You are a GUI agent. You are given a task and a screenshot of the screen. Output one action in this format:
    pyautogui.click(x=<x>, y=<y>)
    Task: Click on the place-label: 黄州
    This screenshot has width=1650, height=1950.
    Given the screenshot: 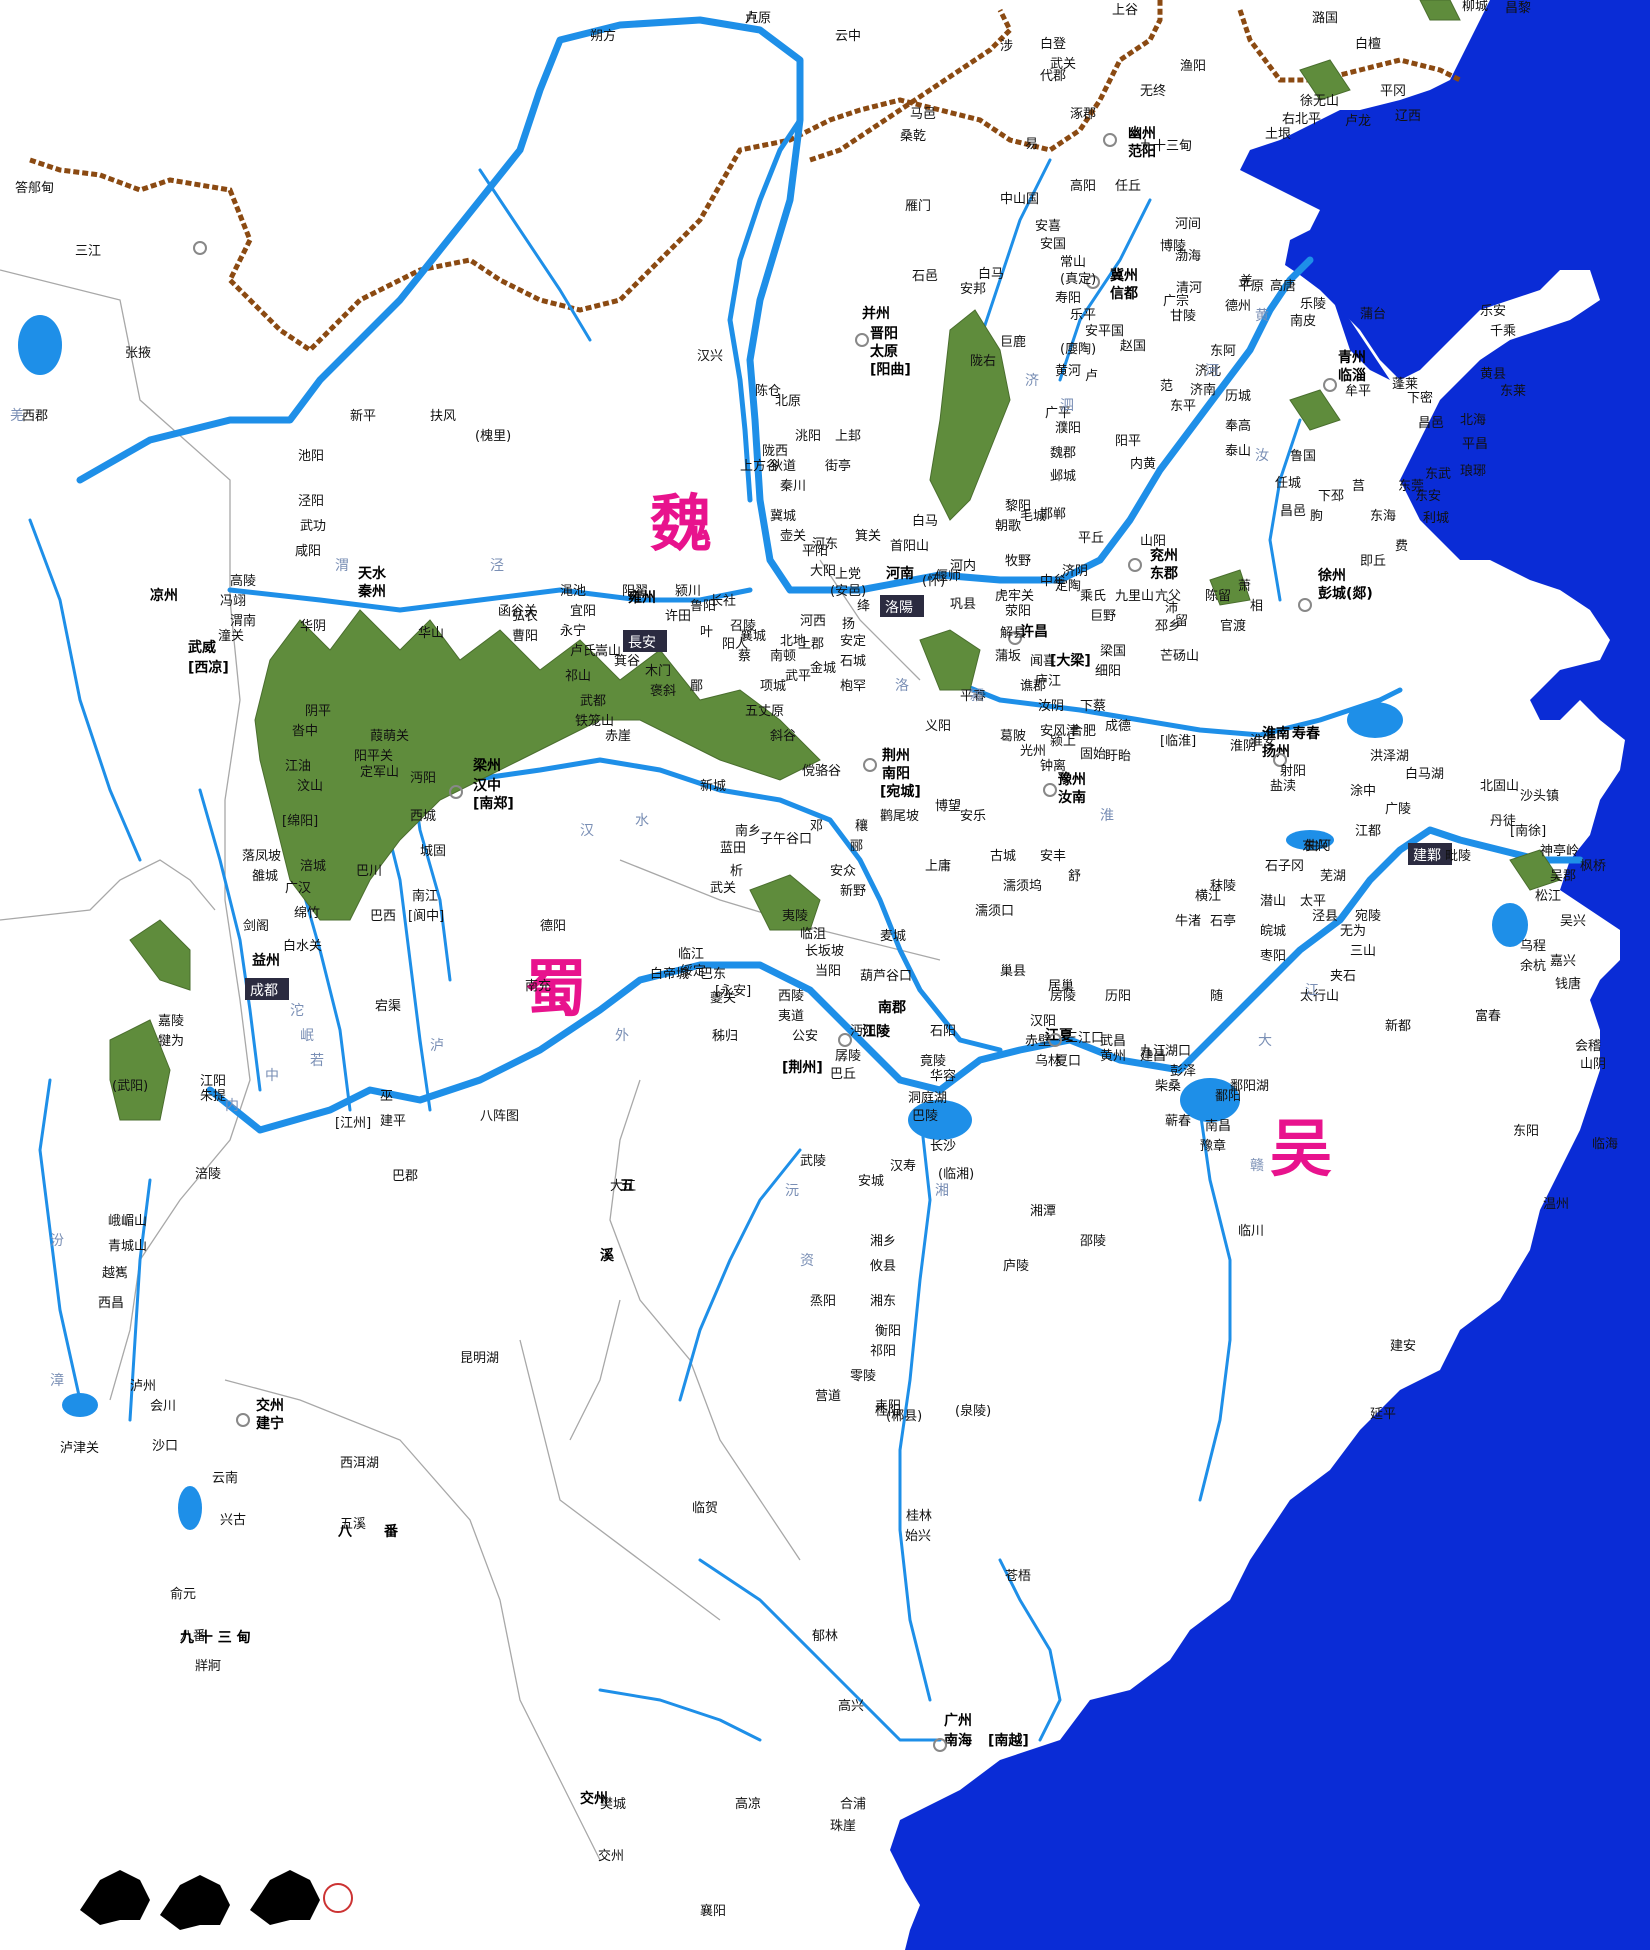 What is the action you would take?
    pyautogui.click(x=1113, y=1056)
    